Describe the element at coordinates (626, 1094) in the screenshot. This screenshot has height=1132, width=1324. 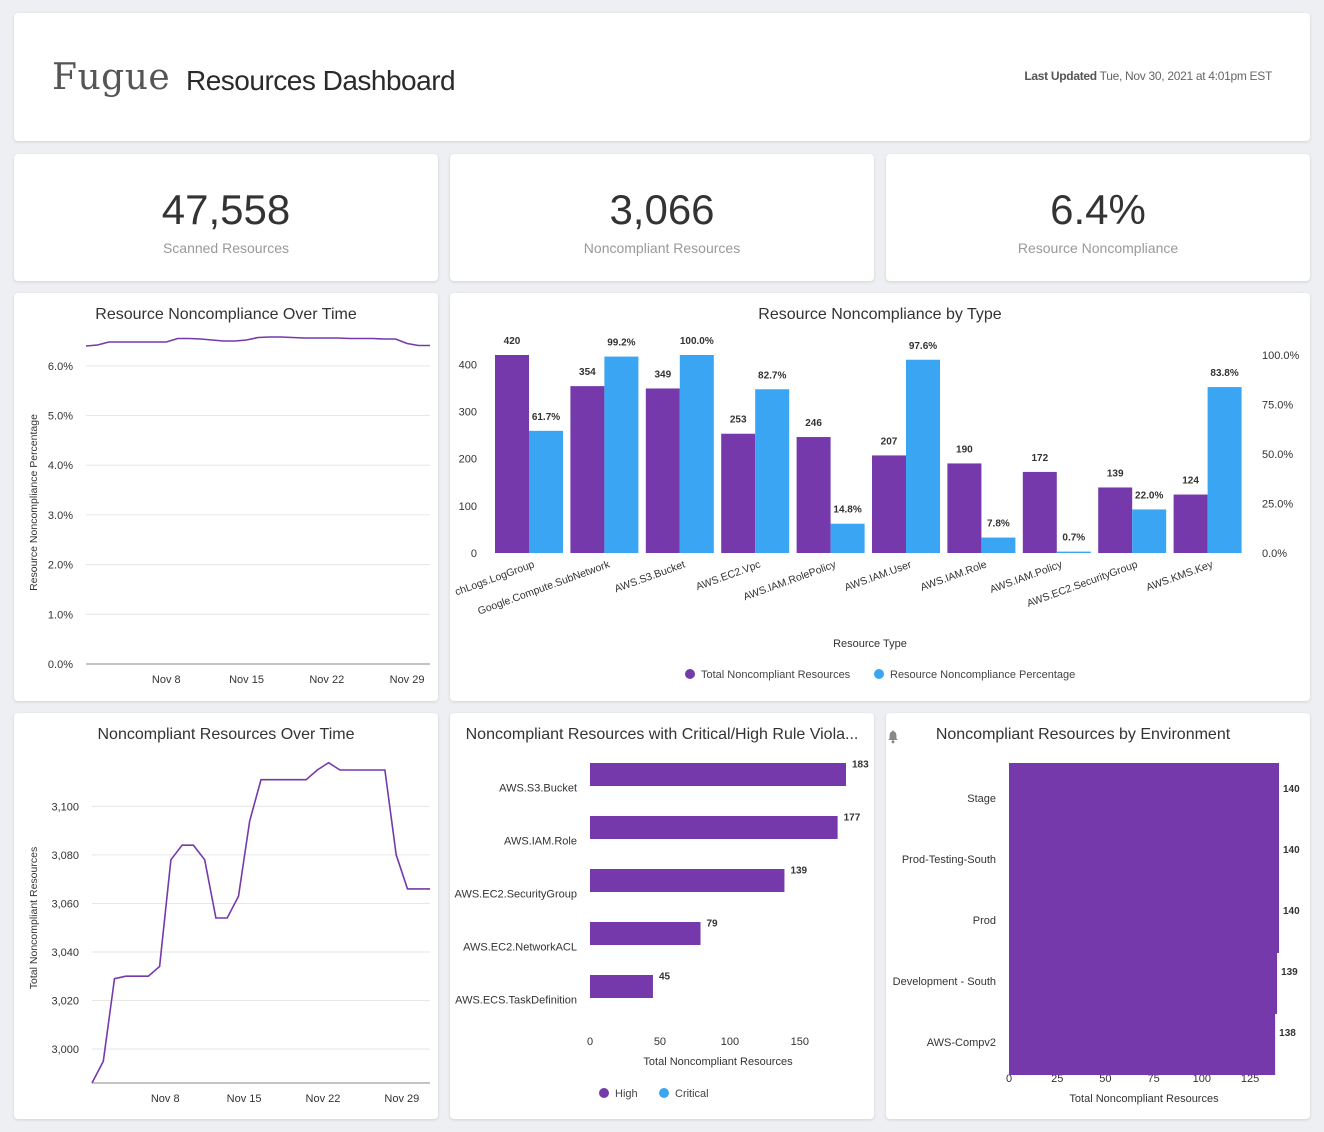
I see `legend-label-high: High` at that location.